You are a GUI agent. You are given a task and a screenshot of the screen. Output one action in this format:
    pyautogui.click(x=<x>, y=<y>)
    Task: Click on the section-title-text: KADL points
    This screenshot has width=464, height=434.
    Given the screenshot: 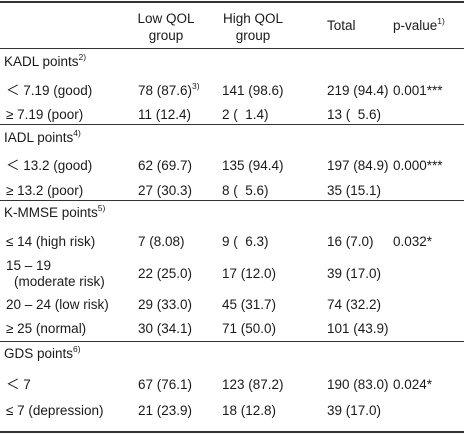 What is the action you would take?
    pyautogui.click(x=41, y=61)
    